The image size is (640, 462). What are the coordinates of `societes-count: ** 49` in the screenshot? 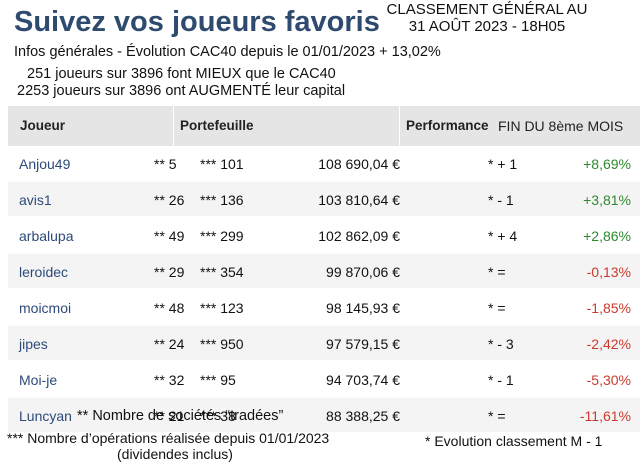 It's located at (169, 236).